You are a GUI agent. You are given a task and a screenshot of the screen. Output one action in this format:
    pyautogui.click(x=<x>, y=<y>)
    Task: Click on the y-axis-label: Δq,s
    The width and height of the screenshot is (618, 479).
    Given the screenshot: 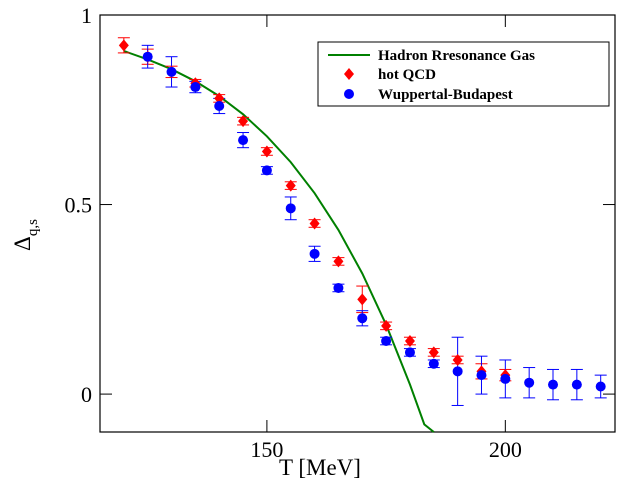 What is the action you would take?
    pyautogui.click(x=25, y=235)
    